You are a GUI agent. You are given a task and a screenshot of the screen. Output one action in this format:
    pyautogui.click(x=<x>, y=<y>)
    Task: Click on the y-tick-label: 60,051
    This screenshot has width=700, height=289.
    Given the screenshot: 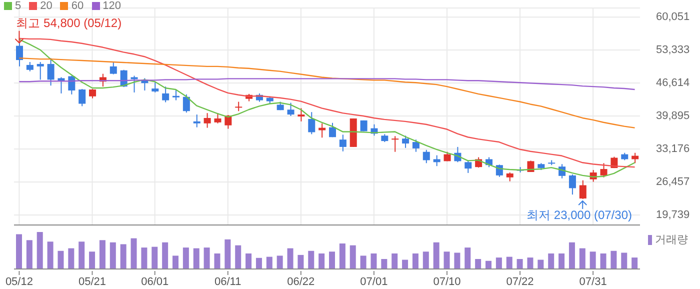 What is the action you would take?
    pyautogui.click(x=673, y=17)
    